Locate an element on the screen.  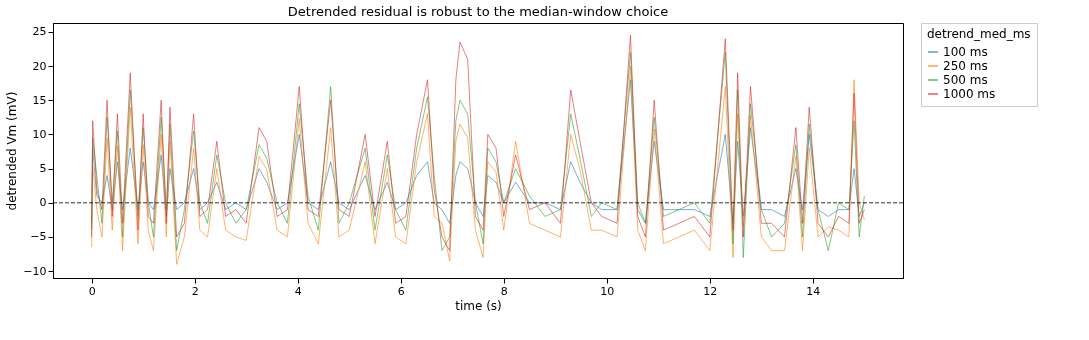
y-tick-label: 20 is located at coordinates (39, 66).